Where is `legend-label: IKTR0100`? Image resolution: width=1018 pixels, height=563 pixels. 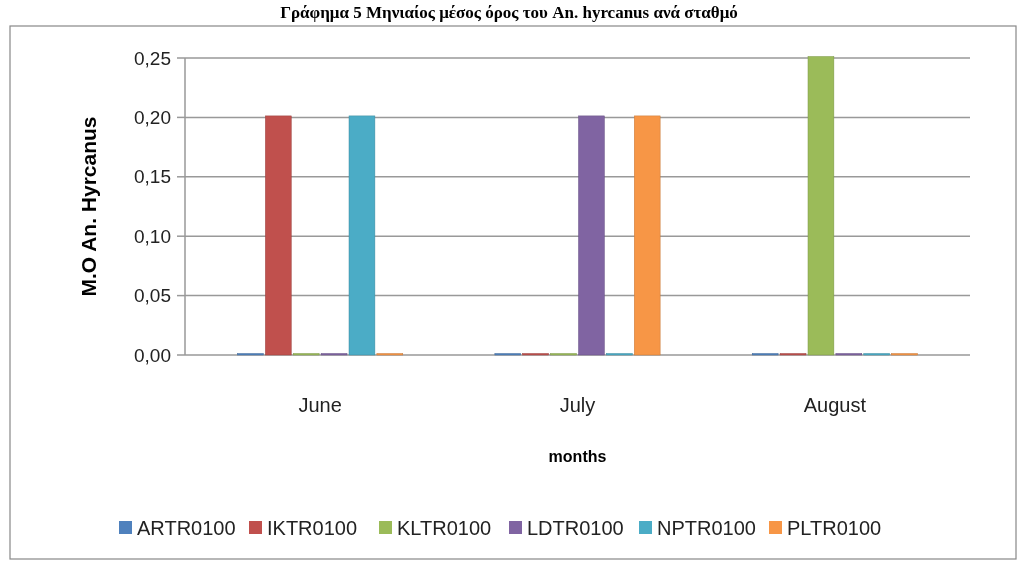 legend-label: IKTR0100 is located at coordinates (312, 528).